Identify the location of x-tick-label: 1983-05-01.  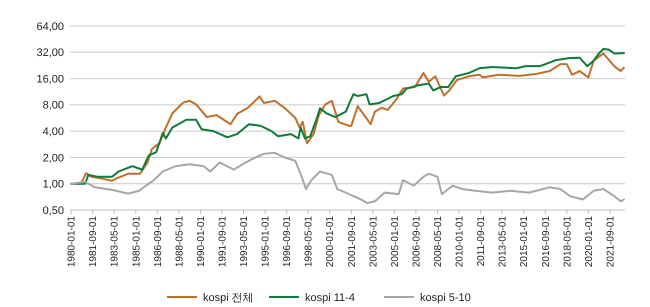
(115, 242).